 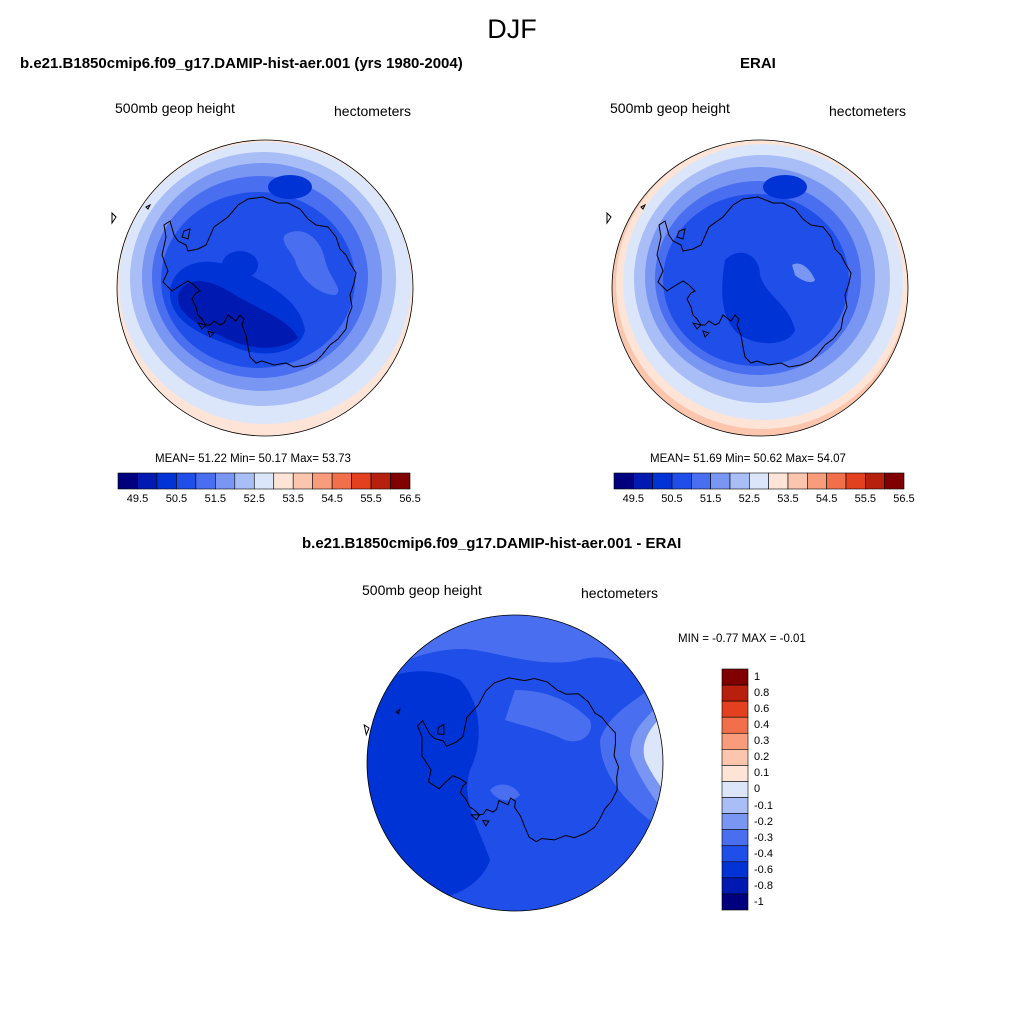 I want to click on panel-3-colorbar-tick-label: 0.3, so click(x=762, y=741).